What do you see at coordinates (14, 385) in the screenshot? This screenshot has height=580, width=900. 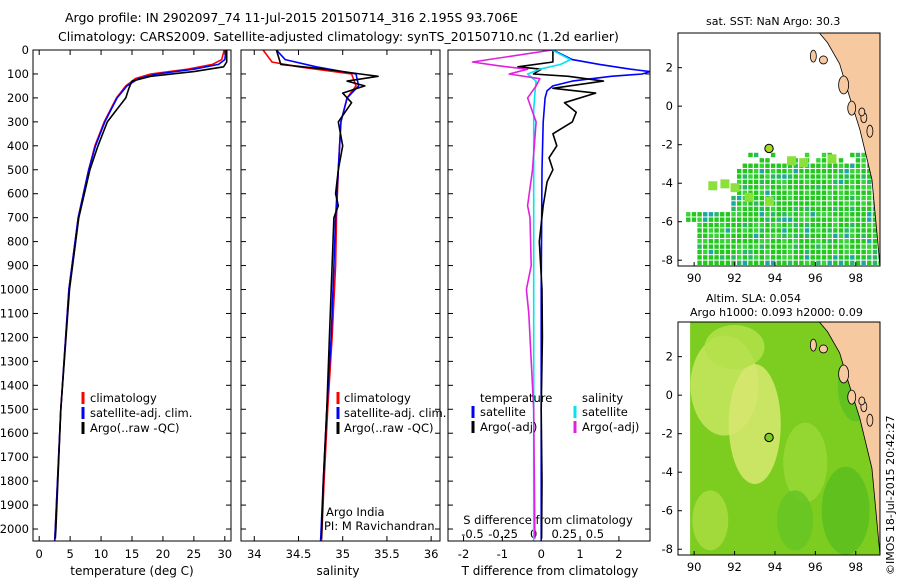 I see `y-tick-label: 1400` at bounding box center [14, 385].